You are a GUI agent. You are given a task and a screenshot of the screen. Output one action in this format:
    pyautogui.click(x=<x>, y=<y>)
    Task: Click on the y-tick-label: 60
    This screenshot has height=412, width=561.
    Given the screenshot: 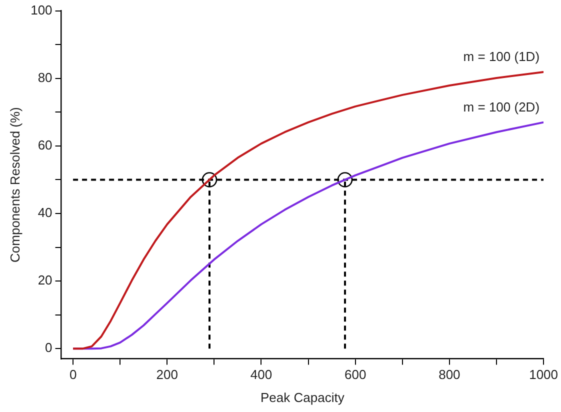 What is the action you would take?
    pyautogui.click(x=45, y=145)
    